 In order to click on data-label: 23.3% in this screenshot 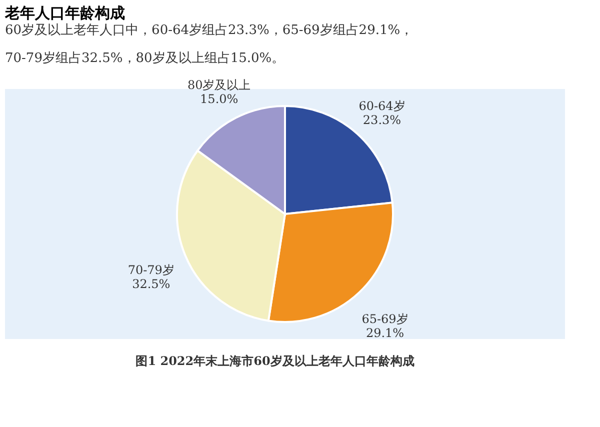, I will do `click(382, 120)`.